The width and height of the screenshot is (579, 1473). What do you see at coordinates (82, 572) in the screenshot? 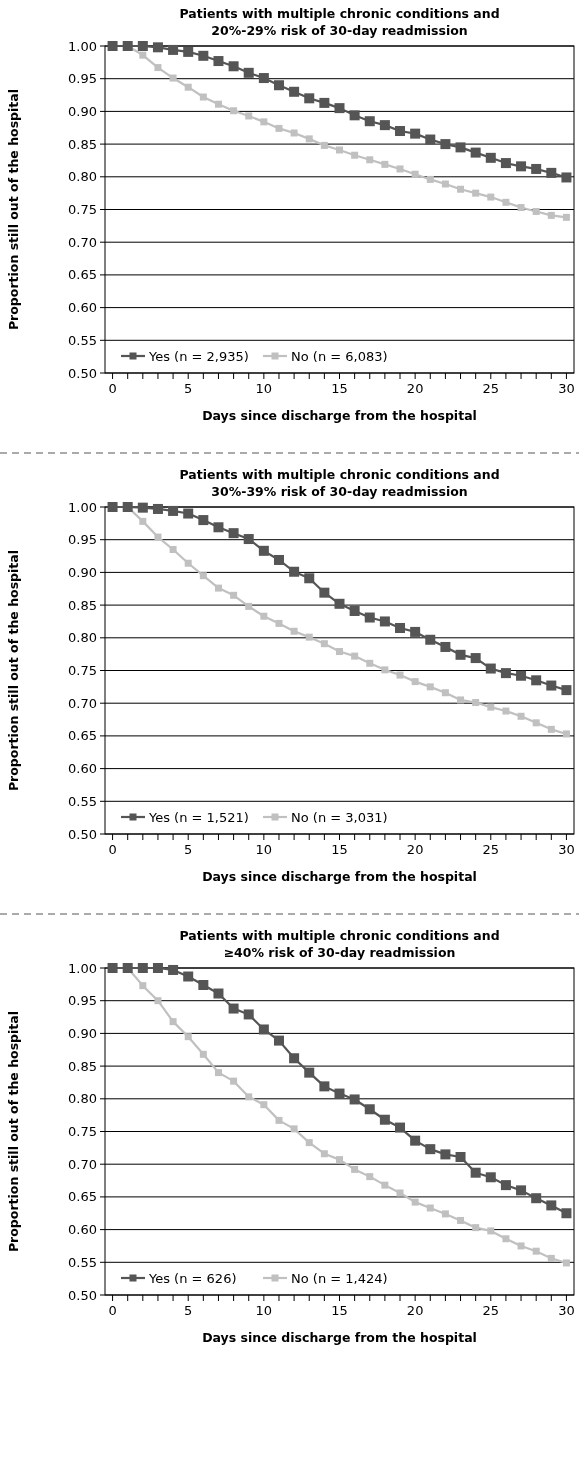
I see `y-tick-label: 0.90` at bounding box center [82, 572].